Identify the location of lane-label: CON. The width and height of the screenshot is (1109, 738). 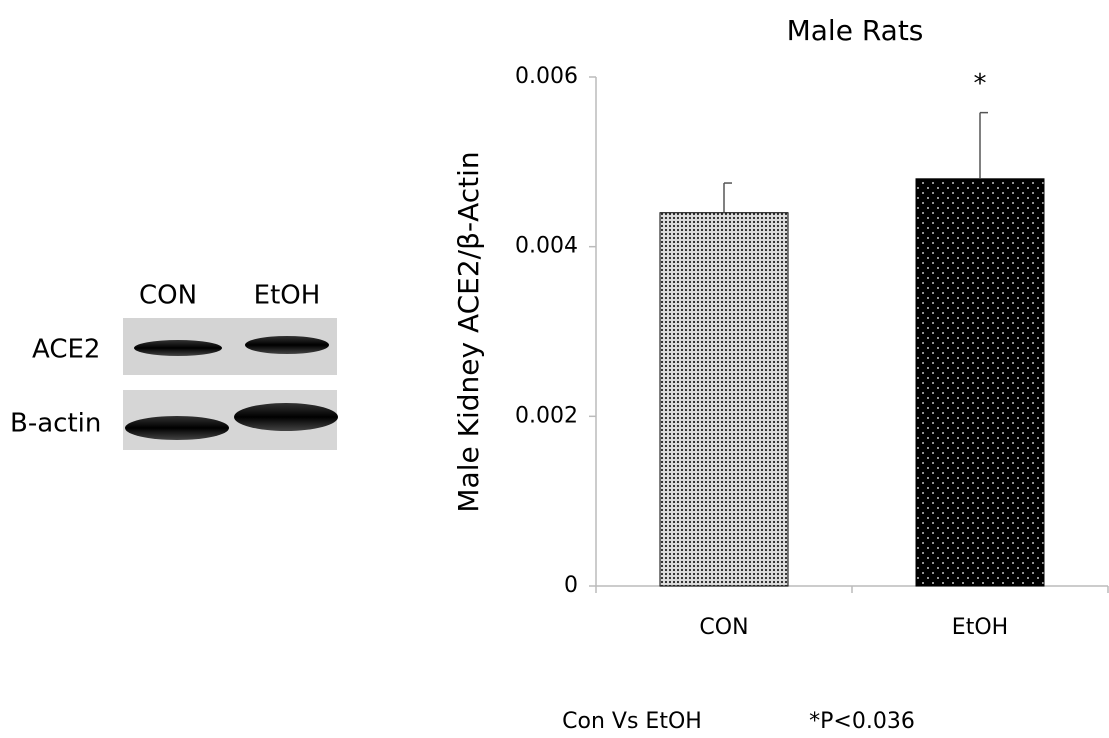
(168, 296).